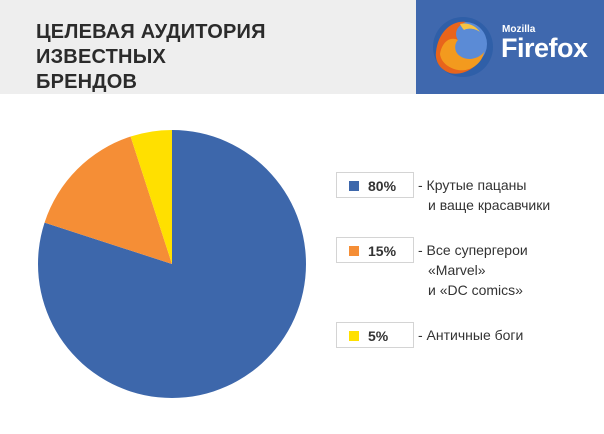  I want to click on brand-name: Firefox, so click(544, 48).